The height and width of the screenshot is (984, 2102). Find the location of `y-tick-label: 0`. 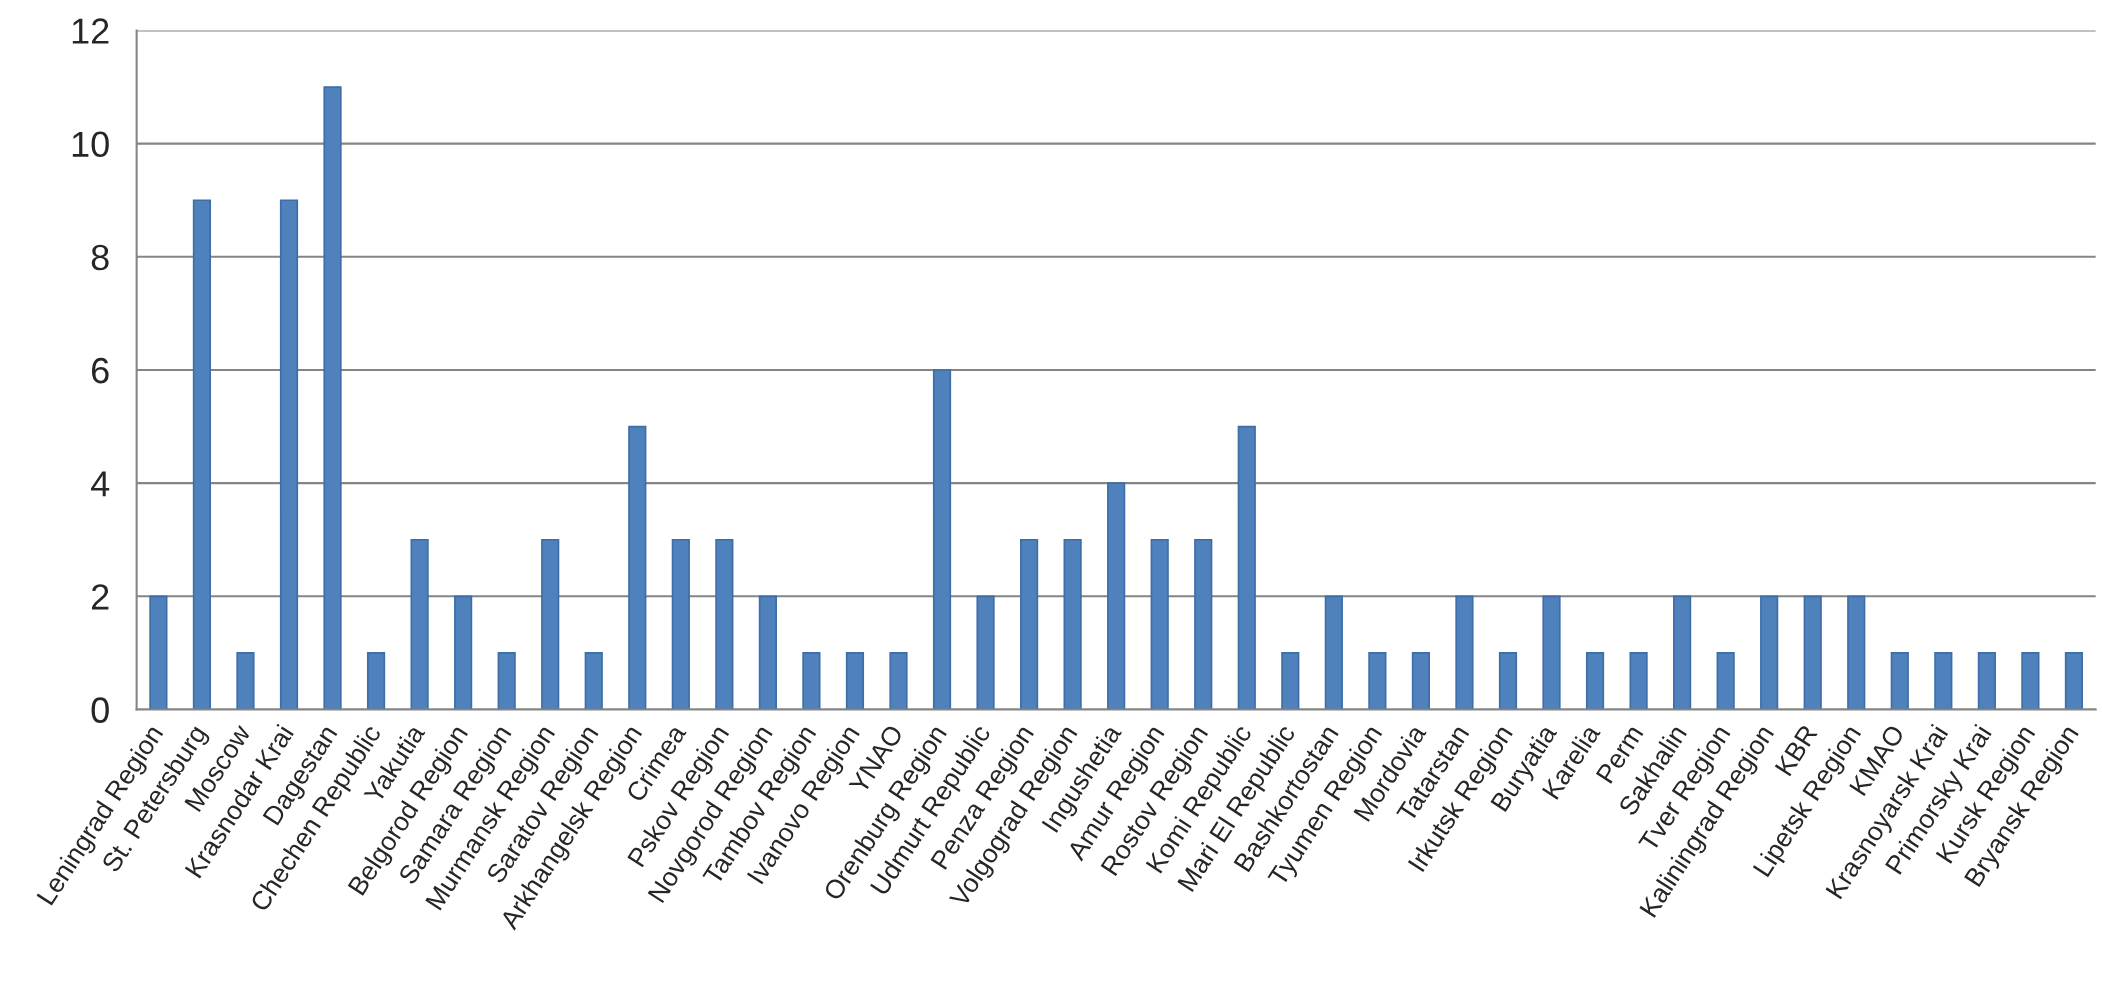

y-tick-label: 0 is located at coordinates (100, 710).